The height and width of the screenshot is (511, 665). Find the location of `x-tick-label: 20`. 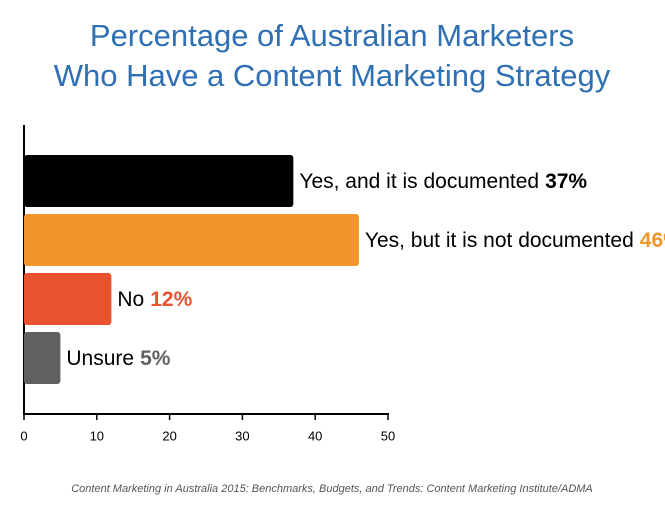

x-tick-label: 20 is located at coordinates (169, 435).